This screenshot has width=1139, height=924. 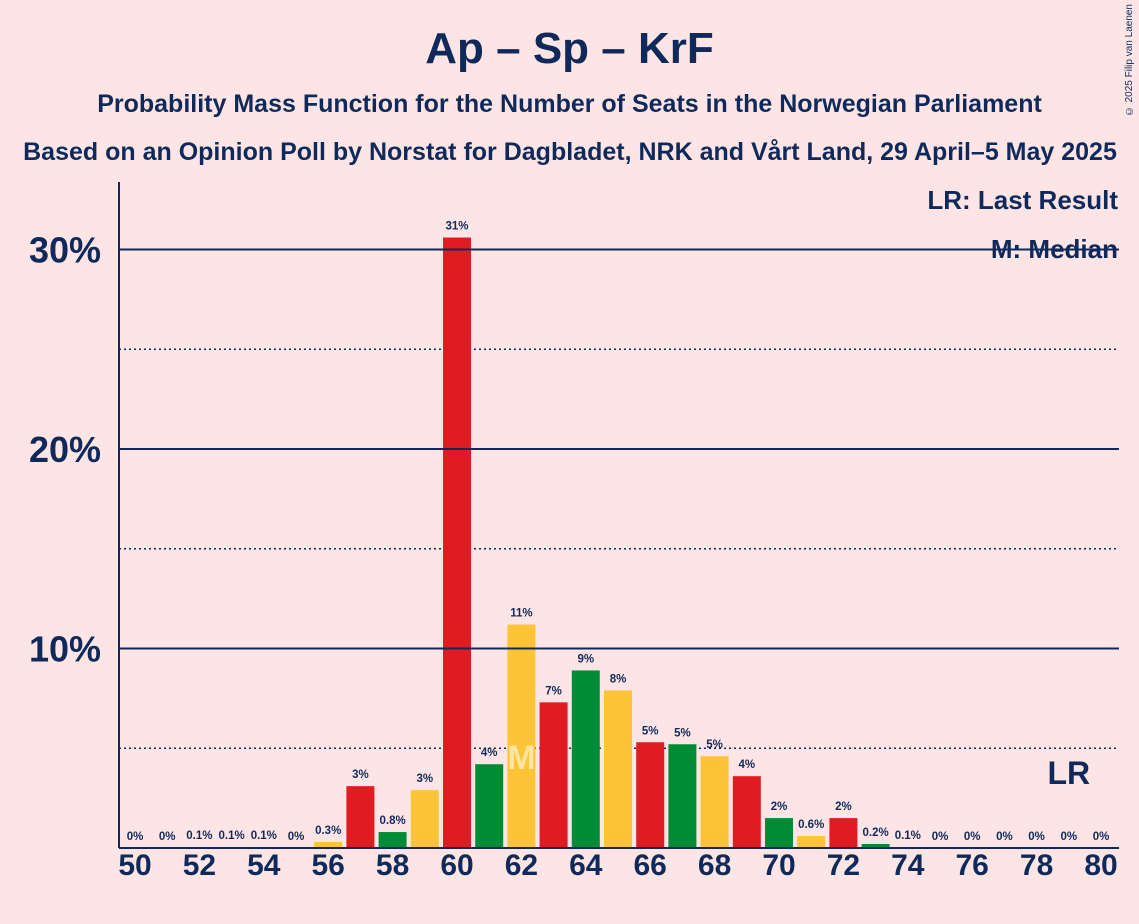 I want to click on data-label-seat-73: 0.2%, so click(x=875, y=833).